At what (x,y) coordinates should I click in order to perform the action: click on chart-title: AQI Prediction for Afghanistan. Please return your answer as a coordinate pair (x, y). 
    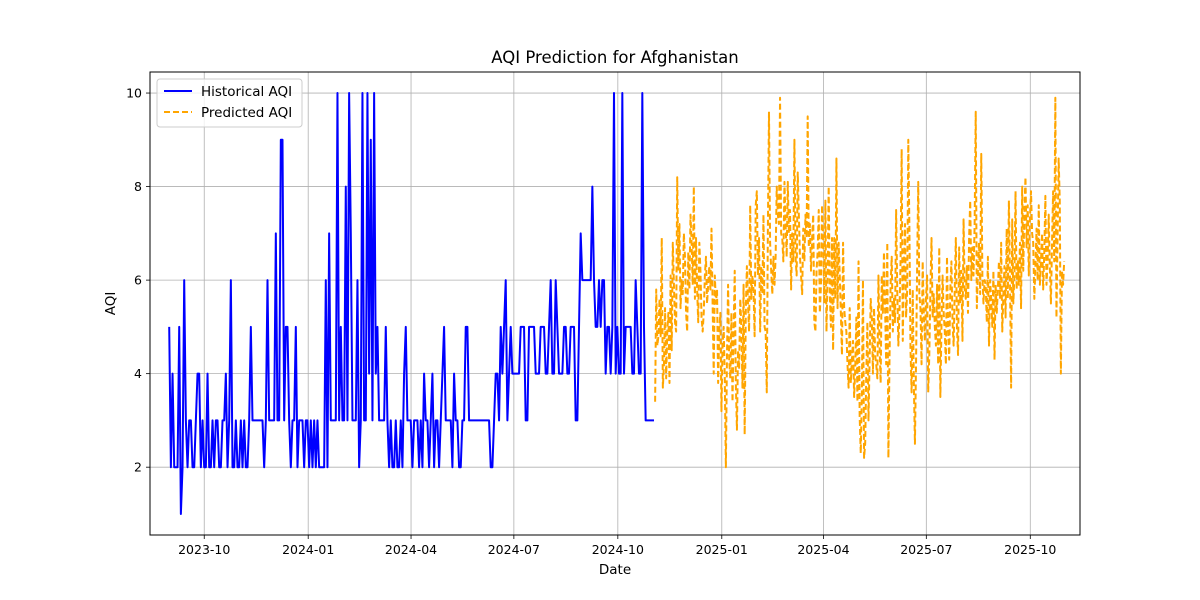
    Looking at the image, I should click on (614, 57).